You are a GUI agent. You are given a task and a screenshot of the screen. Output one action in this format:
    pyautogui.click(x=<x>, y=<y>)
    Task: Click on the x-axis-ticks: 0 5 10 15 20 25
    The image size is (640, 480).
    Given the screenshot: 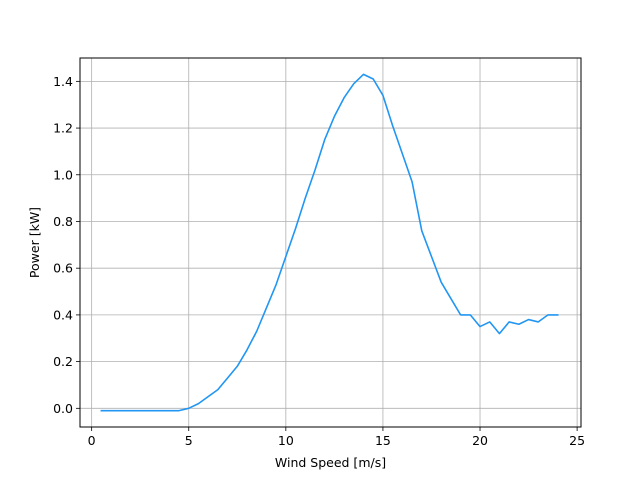 What is the action you would take?
    pyautogui.click(x=336, y=437)
    